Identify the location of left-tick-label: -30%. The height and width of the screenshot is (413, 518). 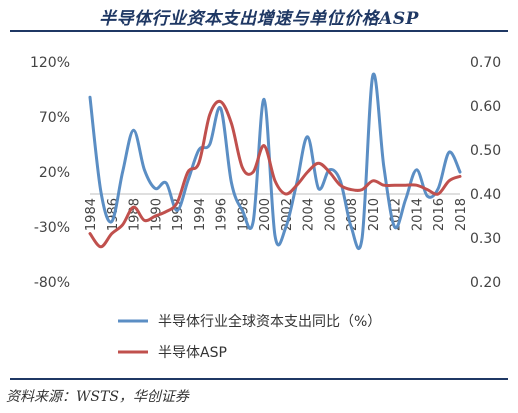
(52, 228).